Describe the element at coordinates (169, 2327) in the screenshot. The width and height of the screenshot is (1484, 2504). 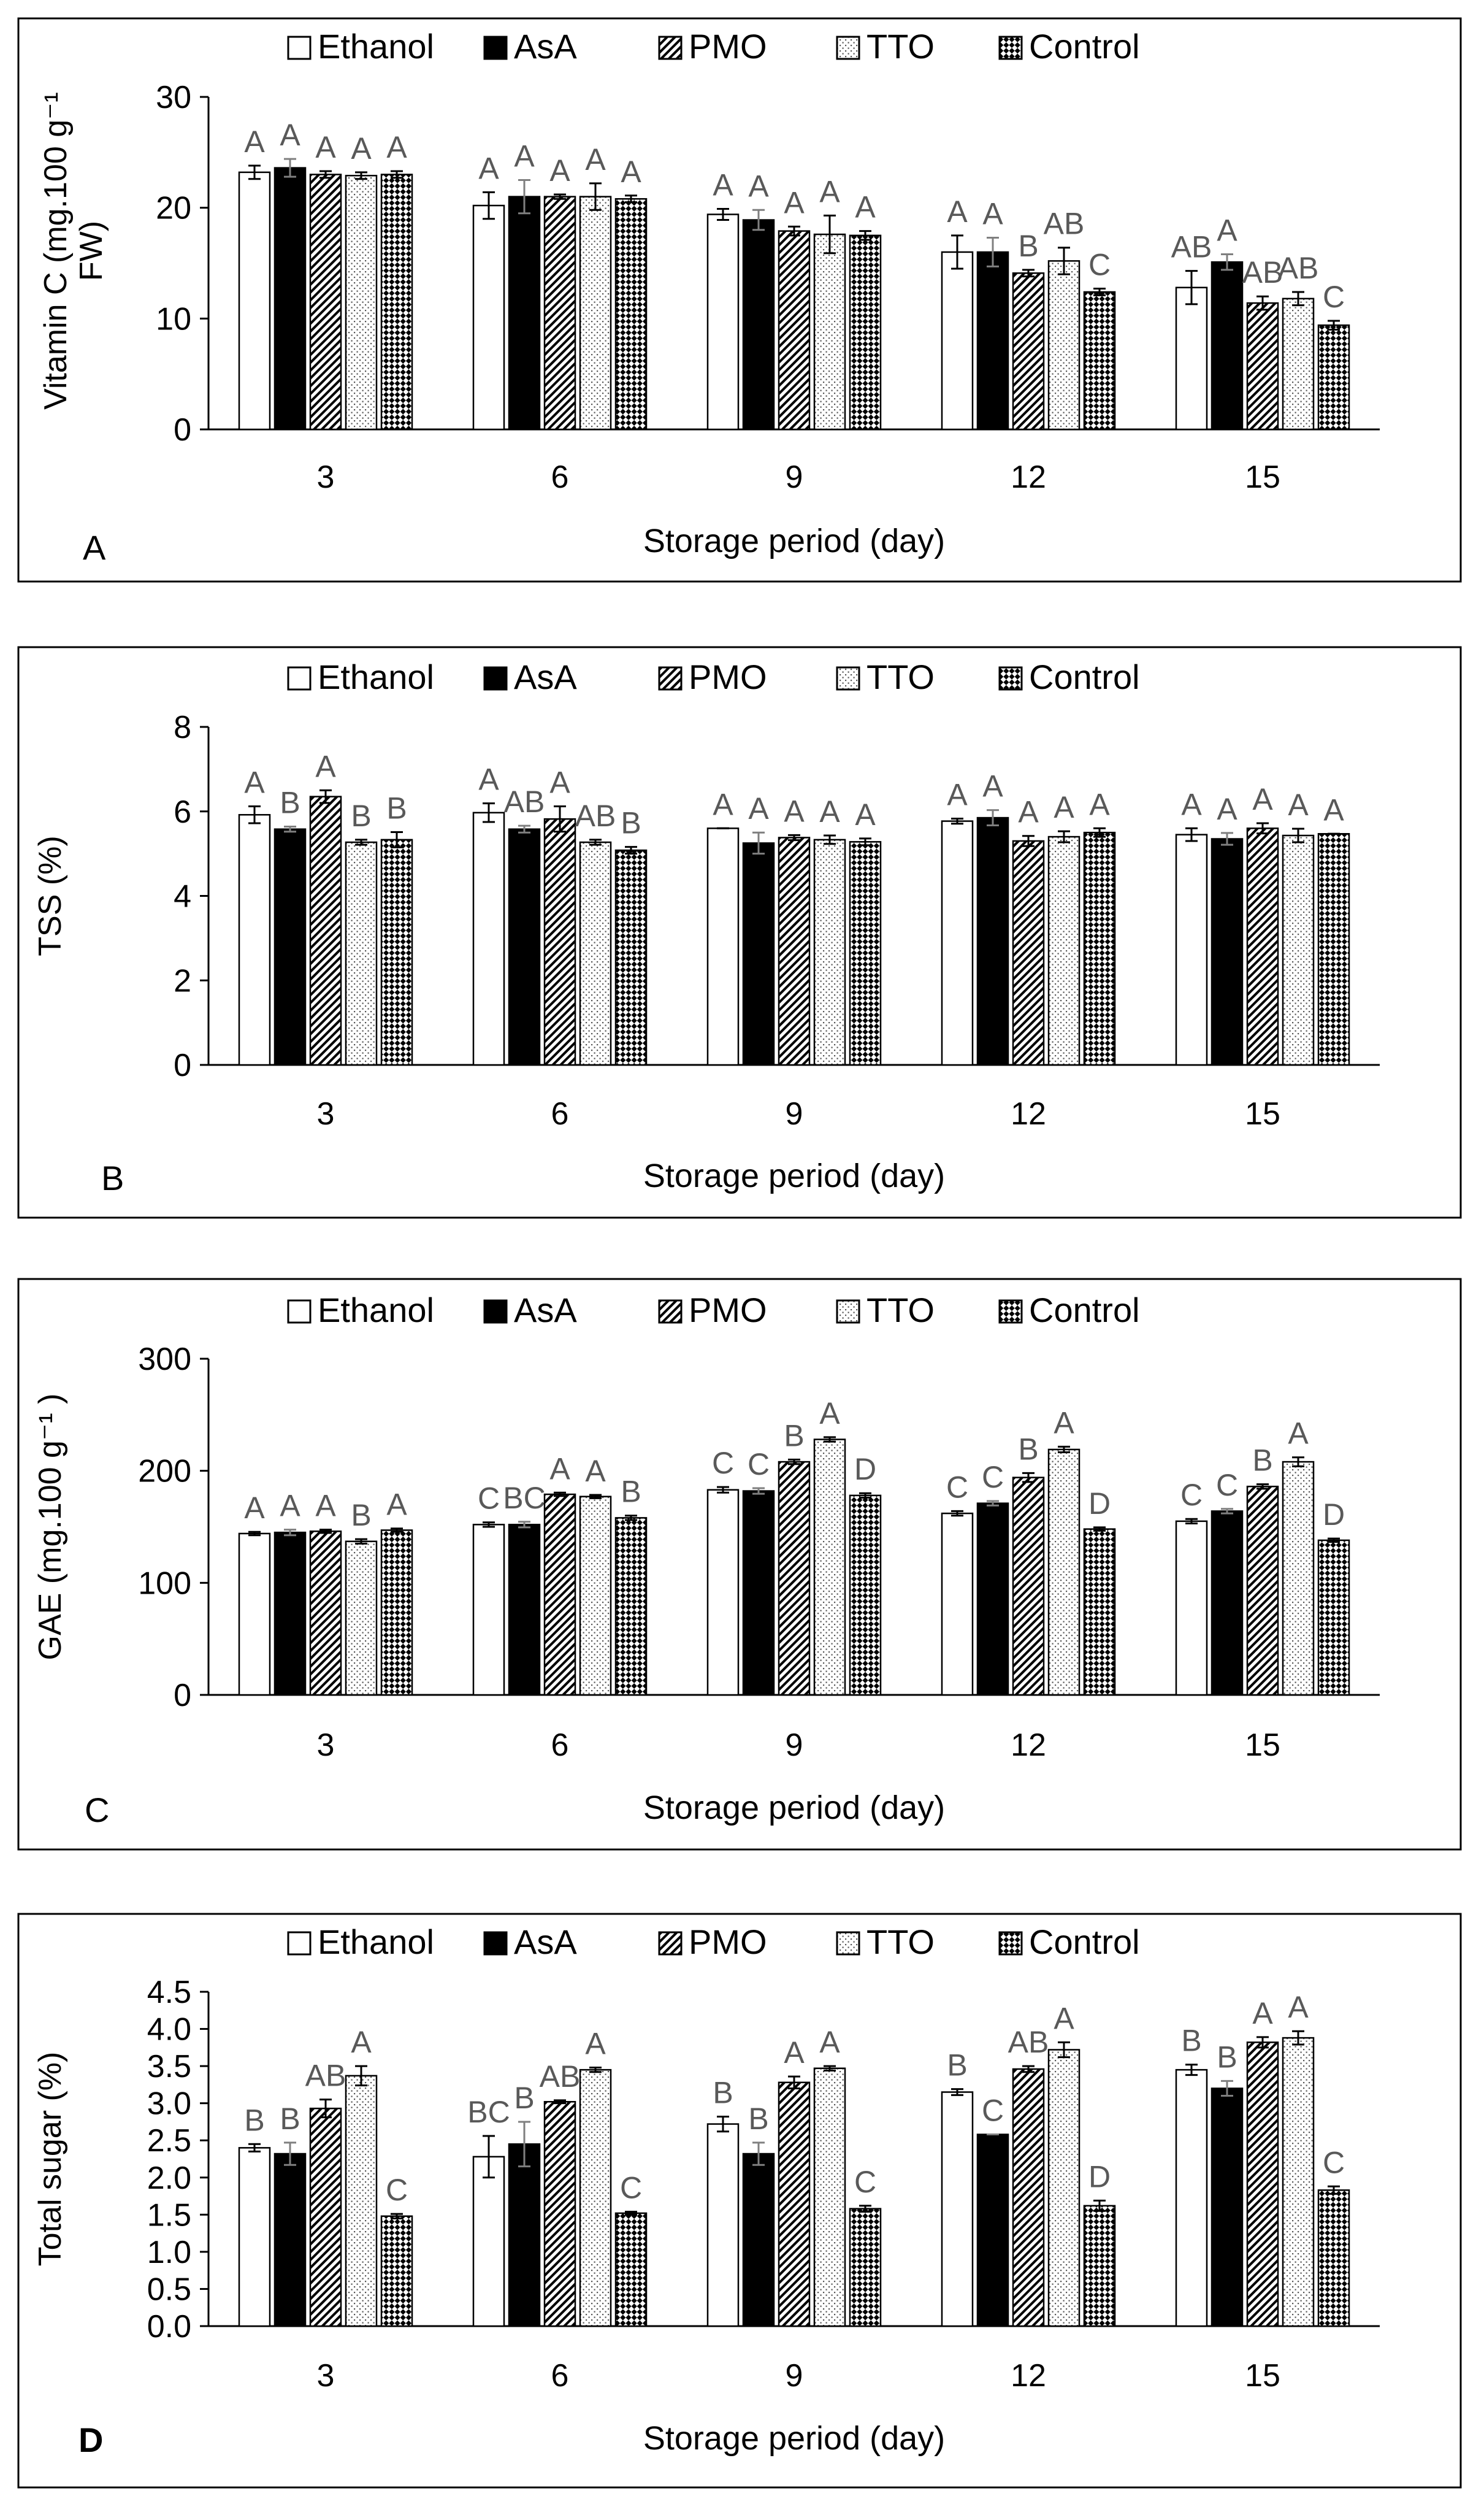
I see `panel-d-y-tick-label: 0.0` at that location.